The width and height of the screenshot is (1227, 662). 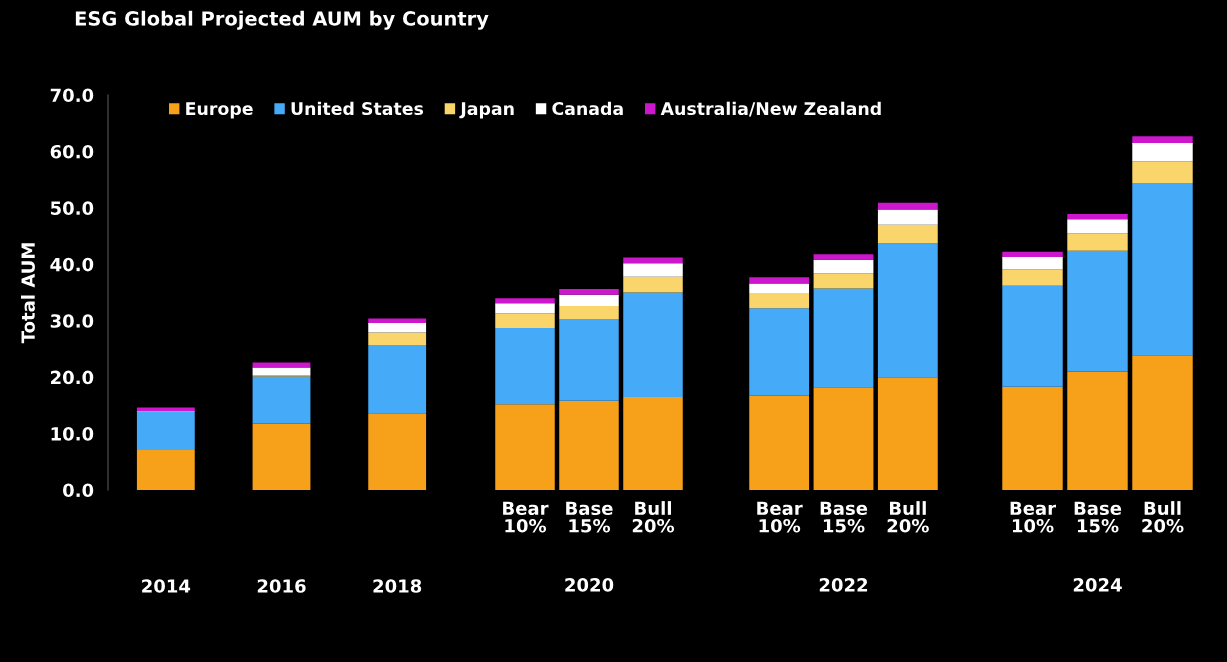 I want to click on legend-label: Australia/New Zealand, so click(x=770, y=109).